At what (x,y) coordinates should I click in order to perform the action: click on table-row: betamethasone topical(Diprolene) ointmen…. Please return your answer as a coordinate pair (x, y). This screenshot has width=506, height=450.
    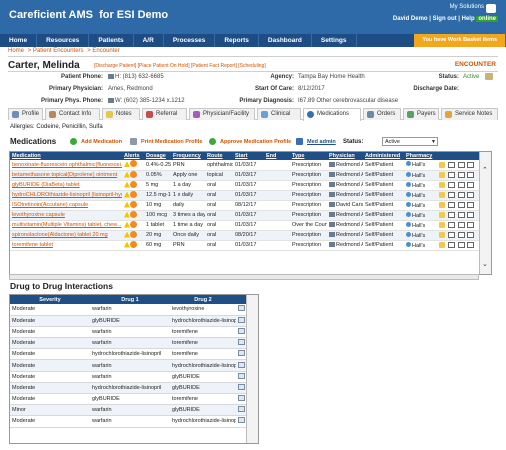
    Looking at the image, I should click on (245, 175).